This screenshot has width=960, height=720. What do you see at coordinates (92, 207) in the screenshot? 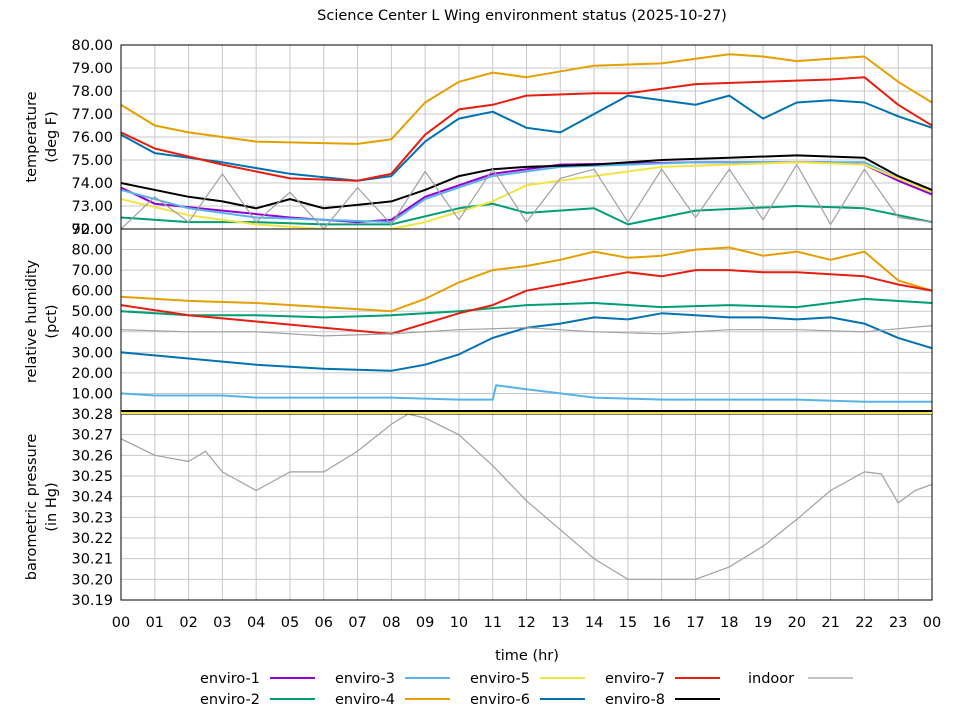
I see `y-tick-label: 73.00` at bounding box center [92, 207].